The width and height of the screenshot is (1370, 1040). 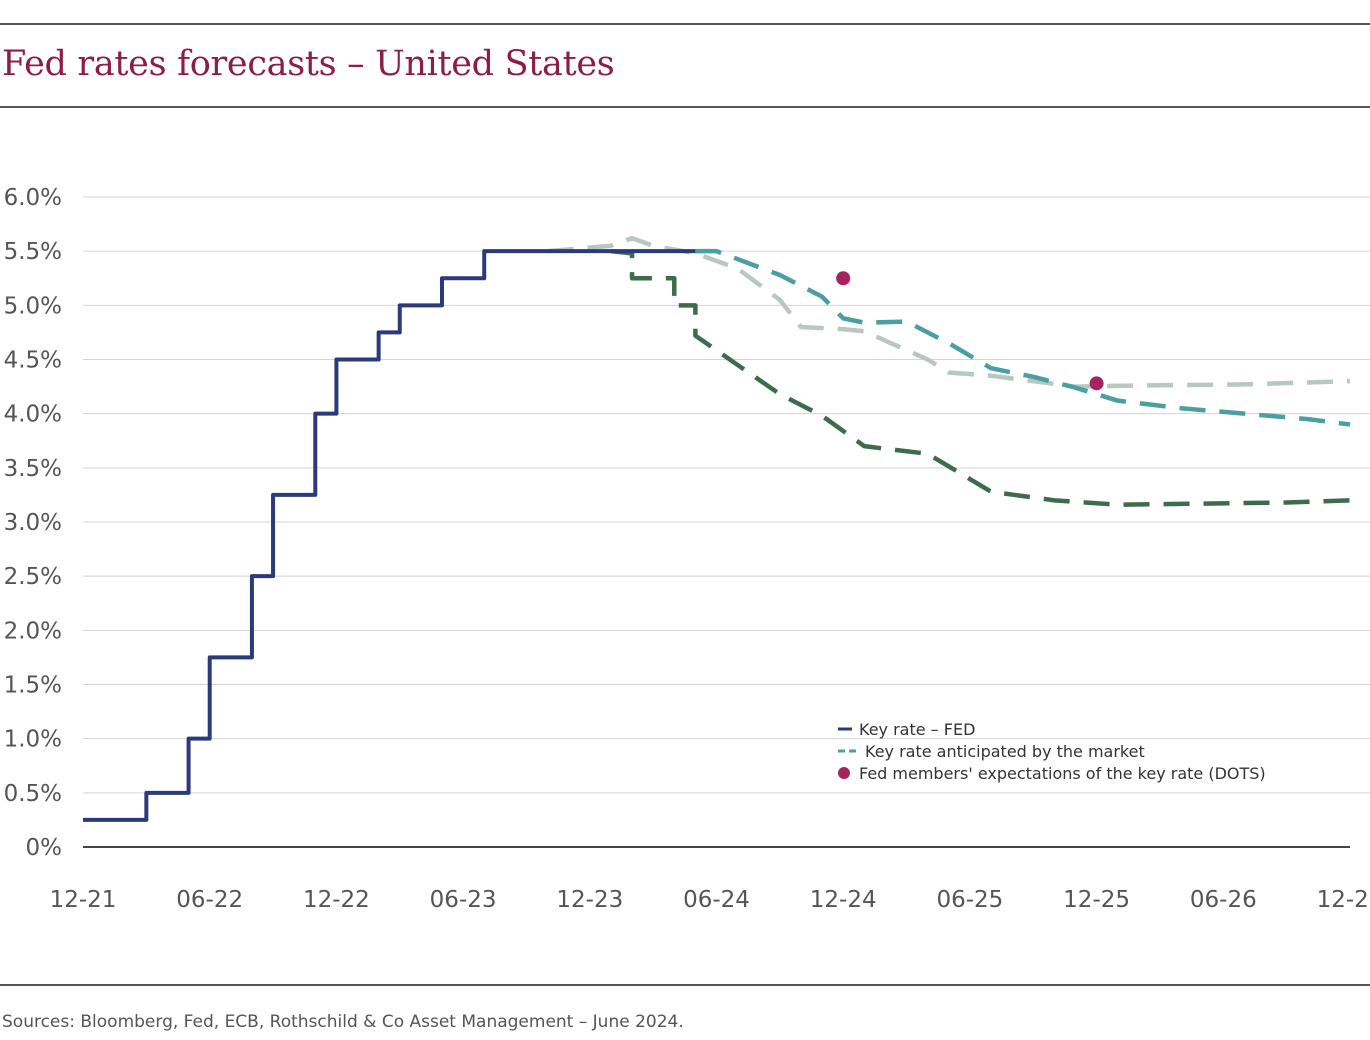 I want to click on x-tick-label: 06-26, so click(x=1223, y=900).